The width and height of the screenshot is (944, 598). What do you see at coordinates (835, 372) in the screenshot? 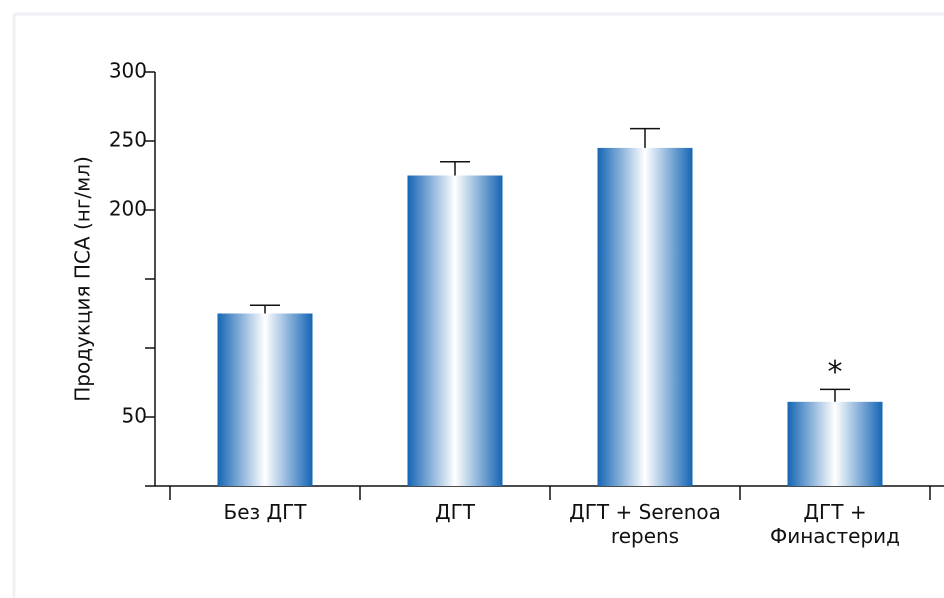
I see `annotation: *` at bounding box center [835, 372].